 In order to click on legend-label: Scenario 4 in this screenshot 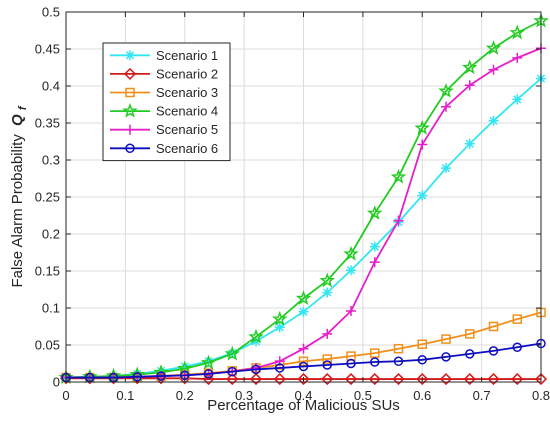, I will do `click(187, 111)`.